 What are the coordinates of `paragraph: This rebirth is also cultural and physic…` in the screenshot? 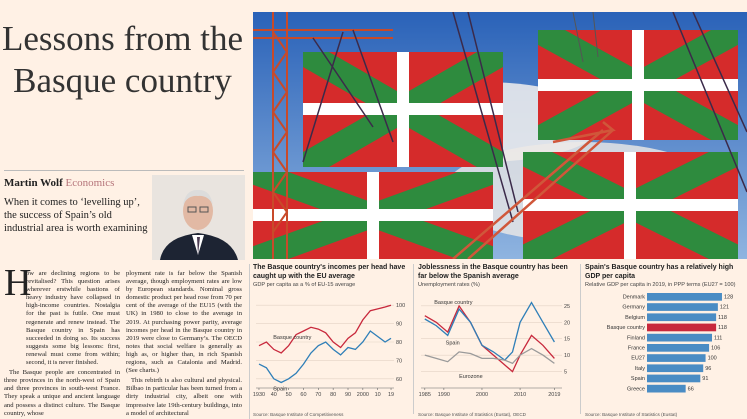 It's located at (184, 397).